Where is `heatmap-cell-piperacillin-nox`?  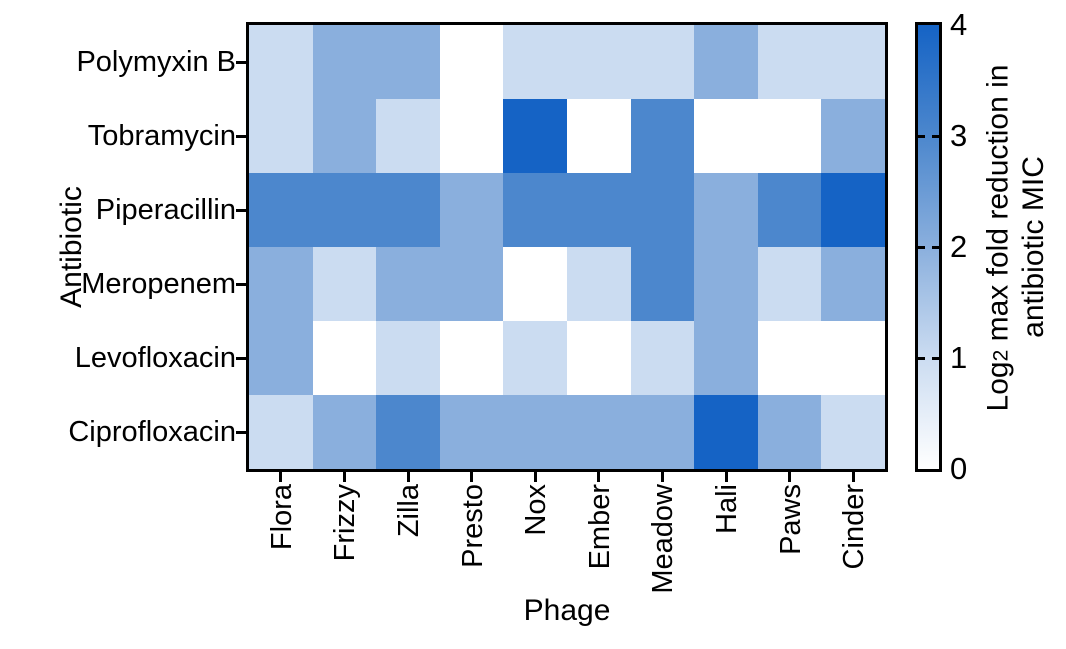
heatmap-cell-piperacillin-nox is located at coordinates (535, 210).